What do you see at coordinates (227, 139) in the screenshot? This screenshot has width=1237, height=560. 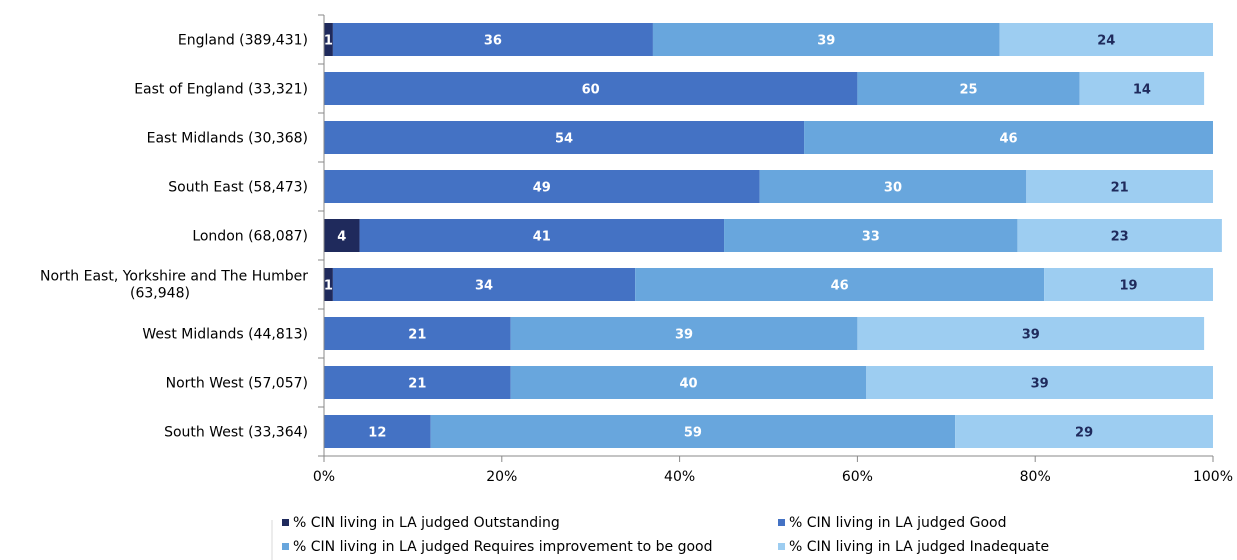 I see `category-label: East Midlands (30,368)` at bounding box center [227, 139].